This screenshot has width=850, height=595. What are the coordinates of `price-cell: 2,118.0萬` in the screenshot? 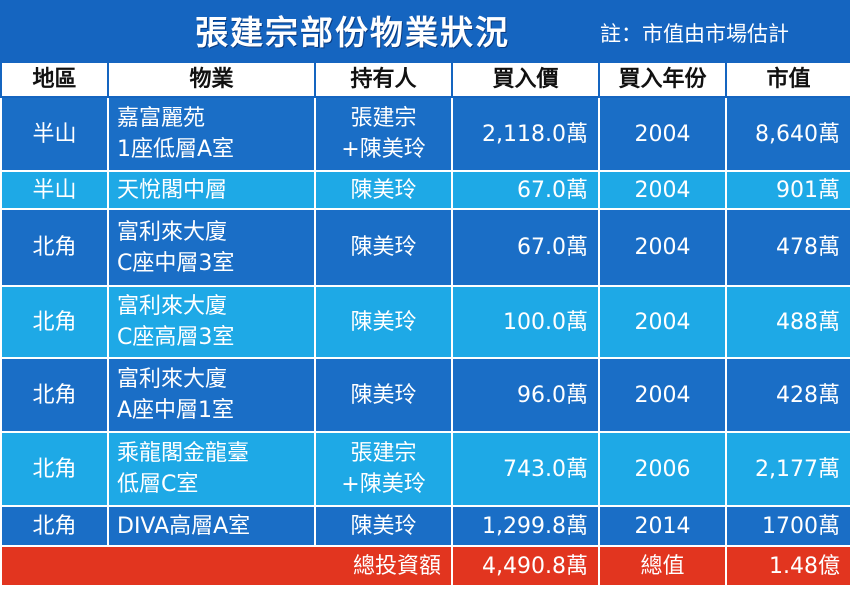 It's located at (525, 134).